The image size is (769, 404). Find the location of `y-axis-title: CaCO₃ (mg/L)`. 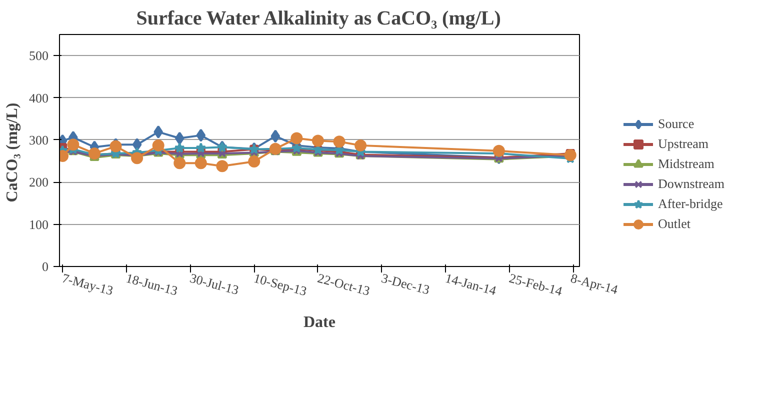

y-axis-title: CaCO₃ (mg/L) is located at coordinates (12, 152).